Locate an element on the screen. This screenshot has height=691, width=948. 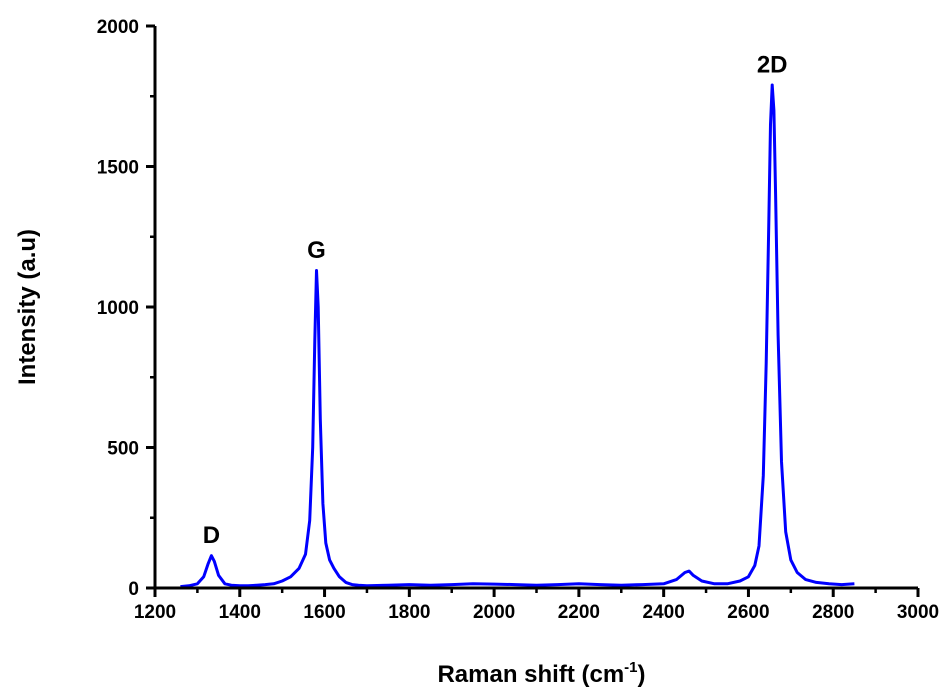
x-tick-label: 2400 is located at coordinates (664, 612).